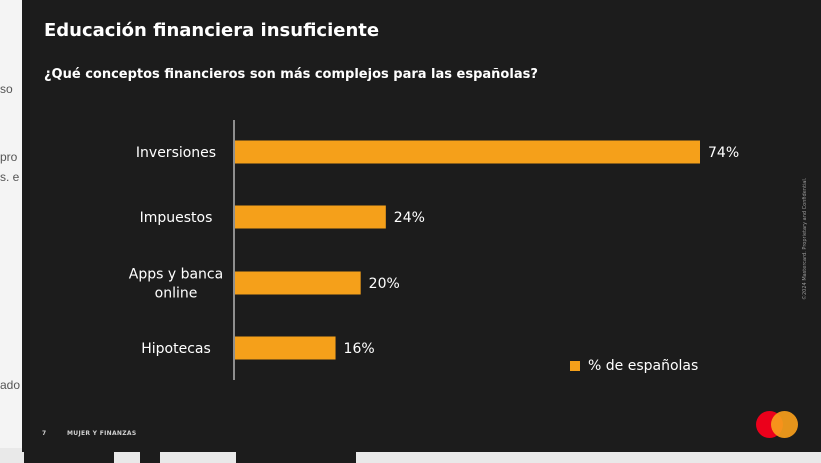 The image size is (821, 463). Describe the element at coordinates (10, 177) in the screenshot. I see `background-text: s. e` at that location.